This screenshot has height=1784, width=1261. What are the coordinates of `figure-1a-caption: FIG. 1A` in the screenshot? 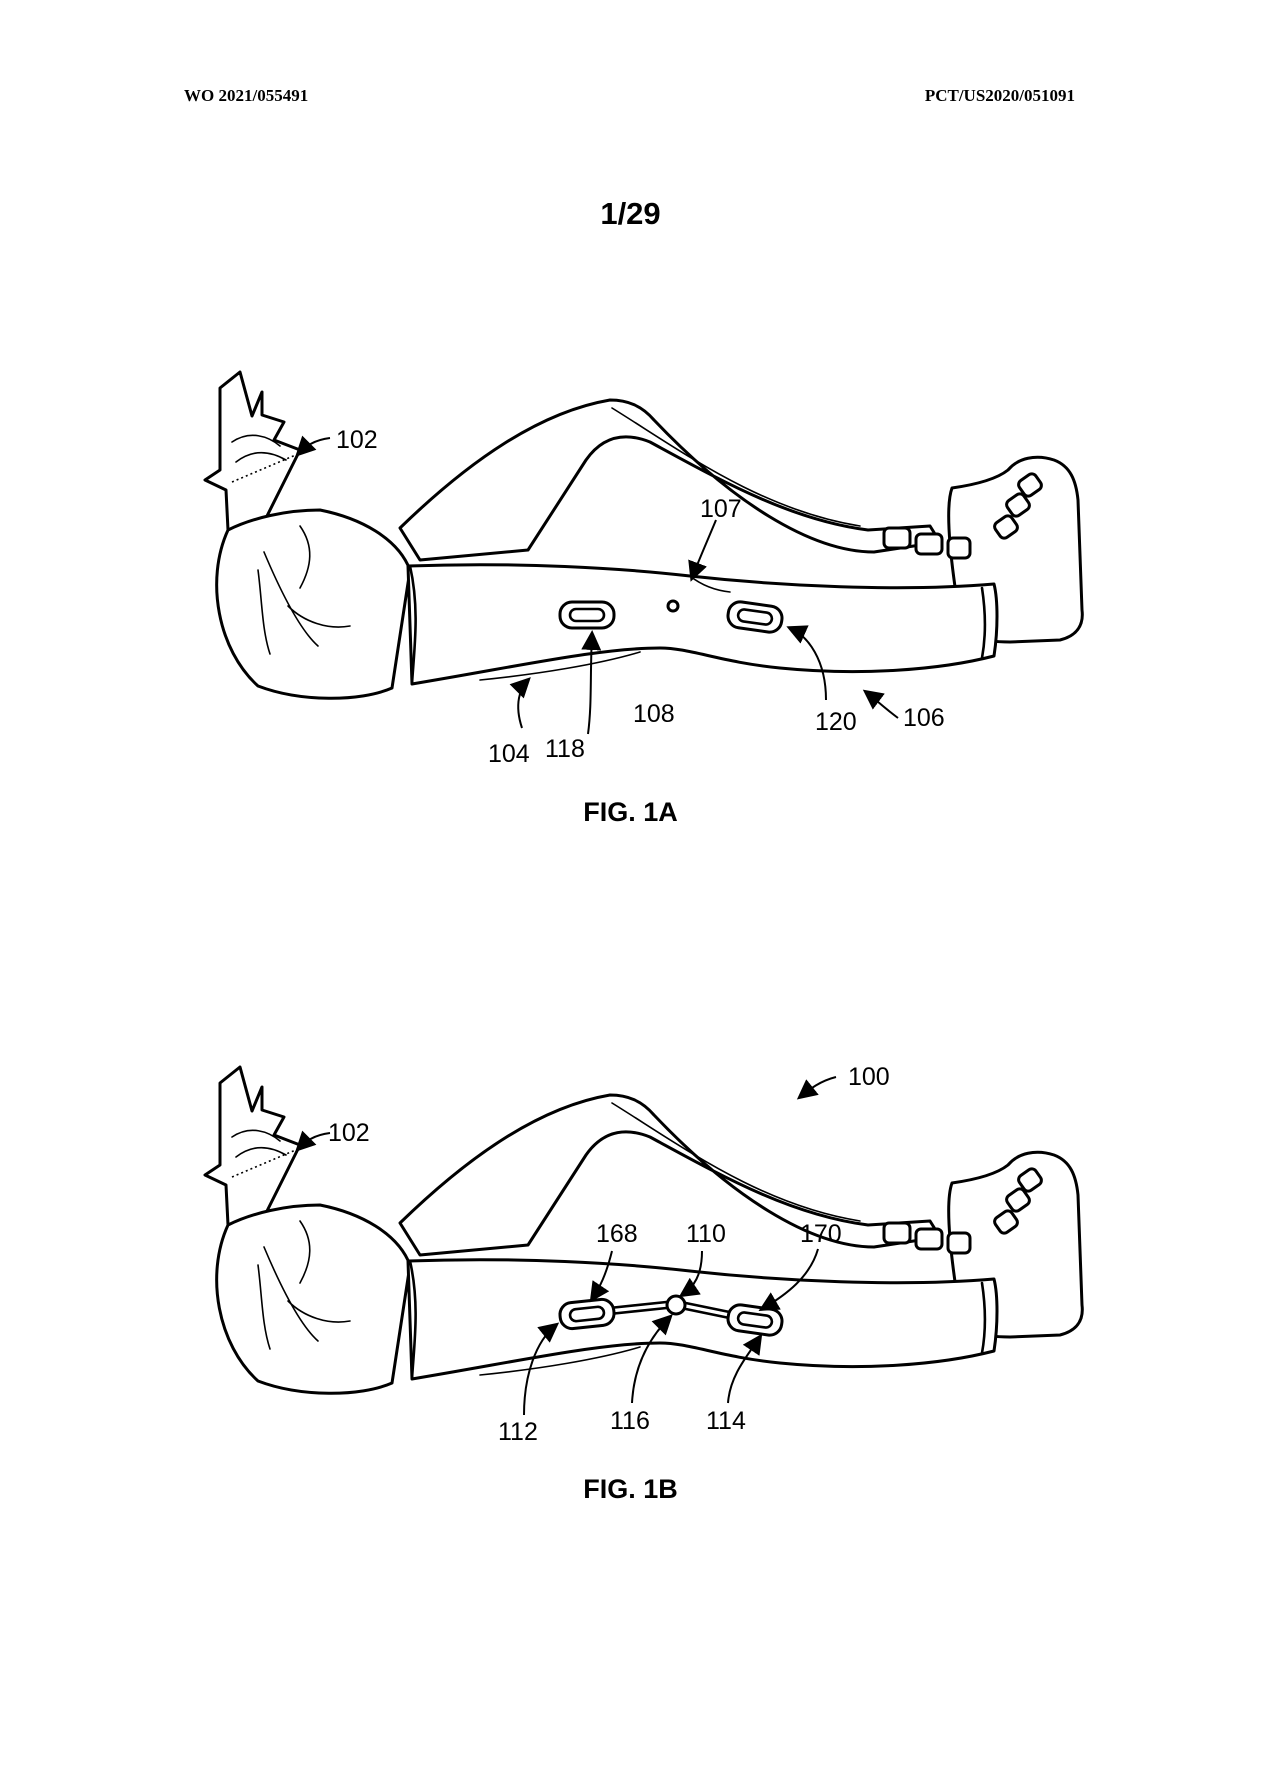 It's located at (630, 812).